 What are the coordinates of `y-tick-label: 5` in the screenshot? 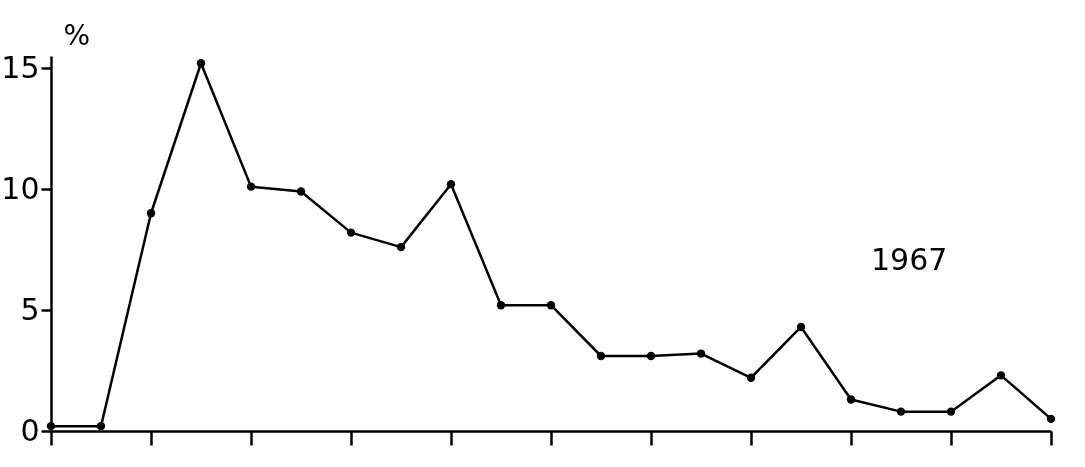 It's located at (30, 309).